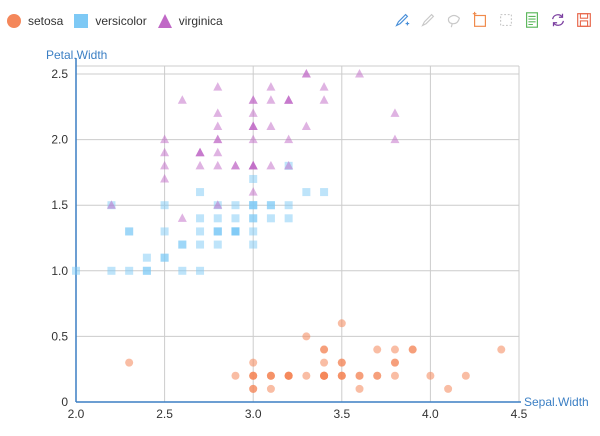 This screenshot has width=600, height=436. Describe the element at coordinates (428, 20) in the screenshot. I see `brush-clear-icon` at that location.